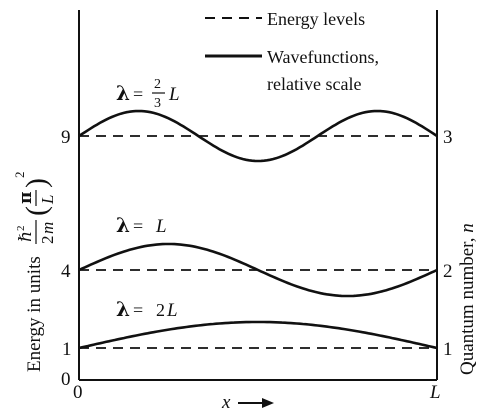  Describe the element at coordinates (226, 402) in the screenshot. I see `x-axis-label: x` at that location.